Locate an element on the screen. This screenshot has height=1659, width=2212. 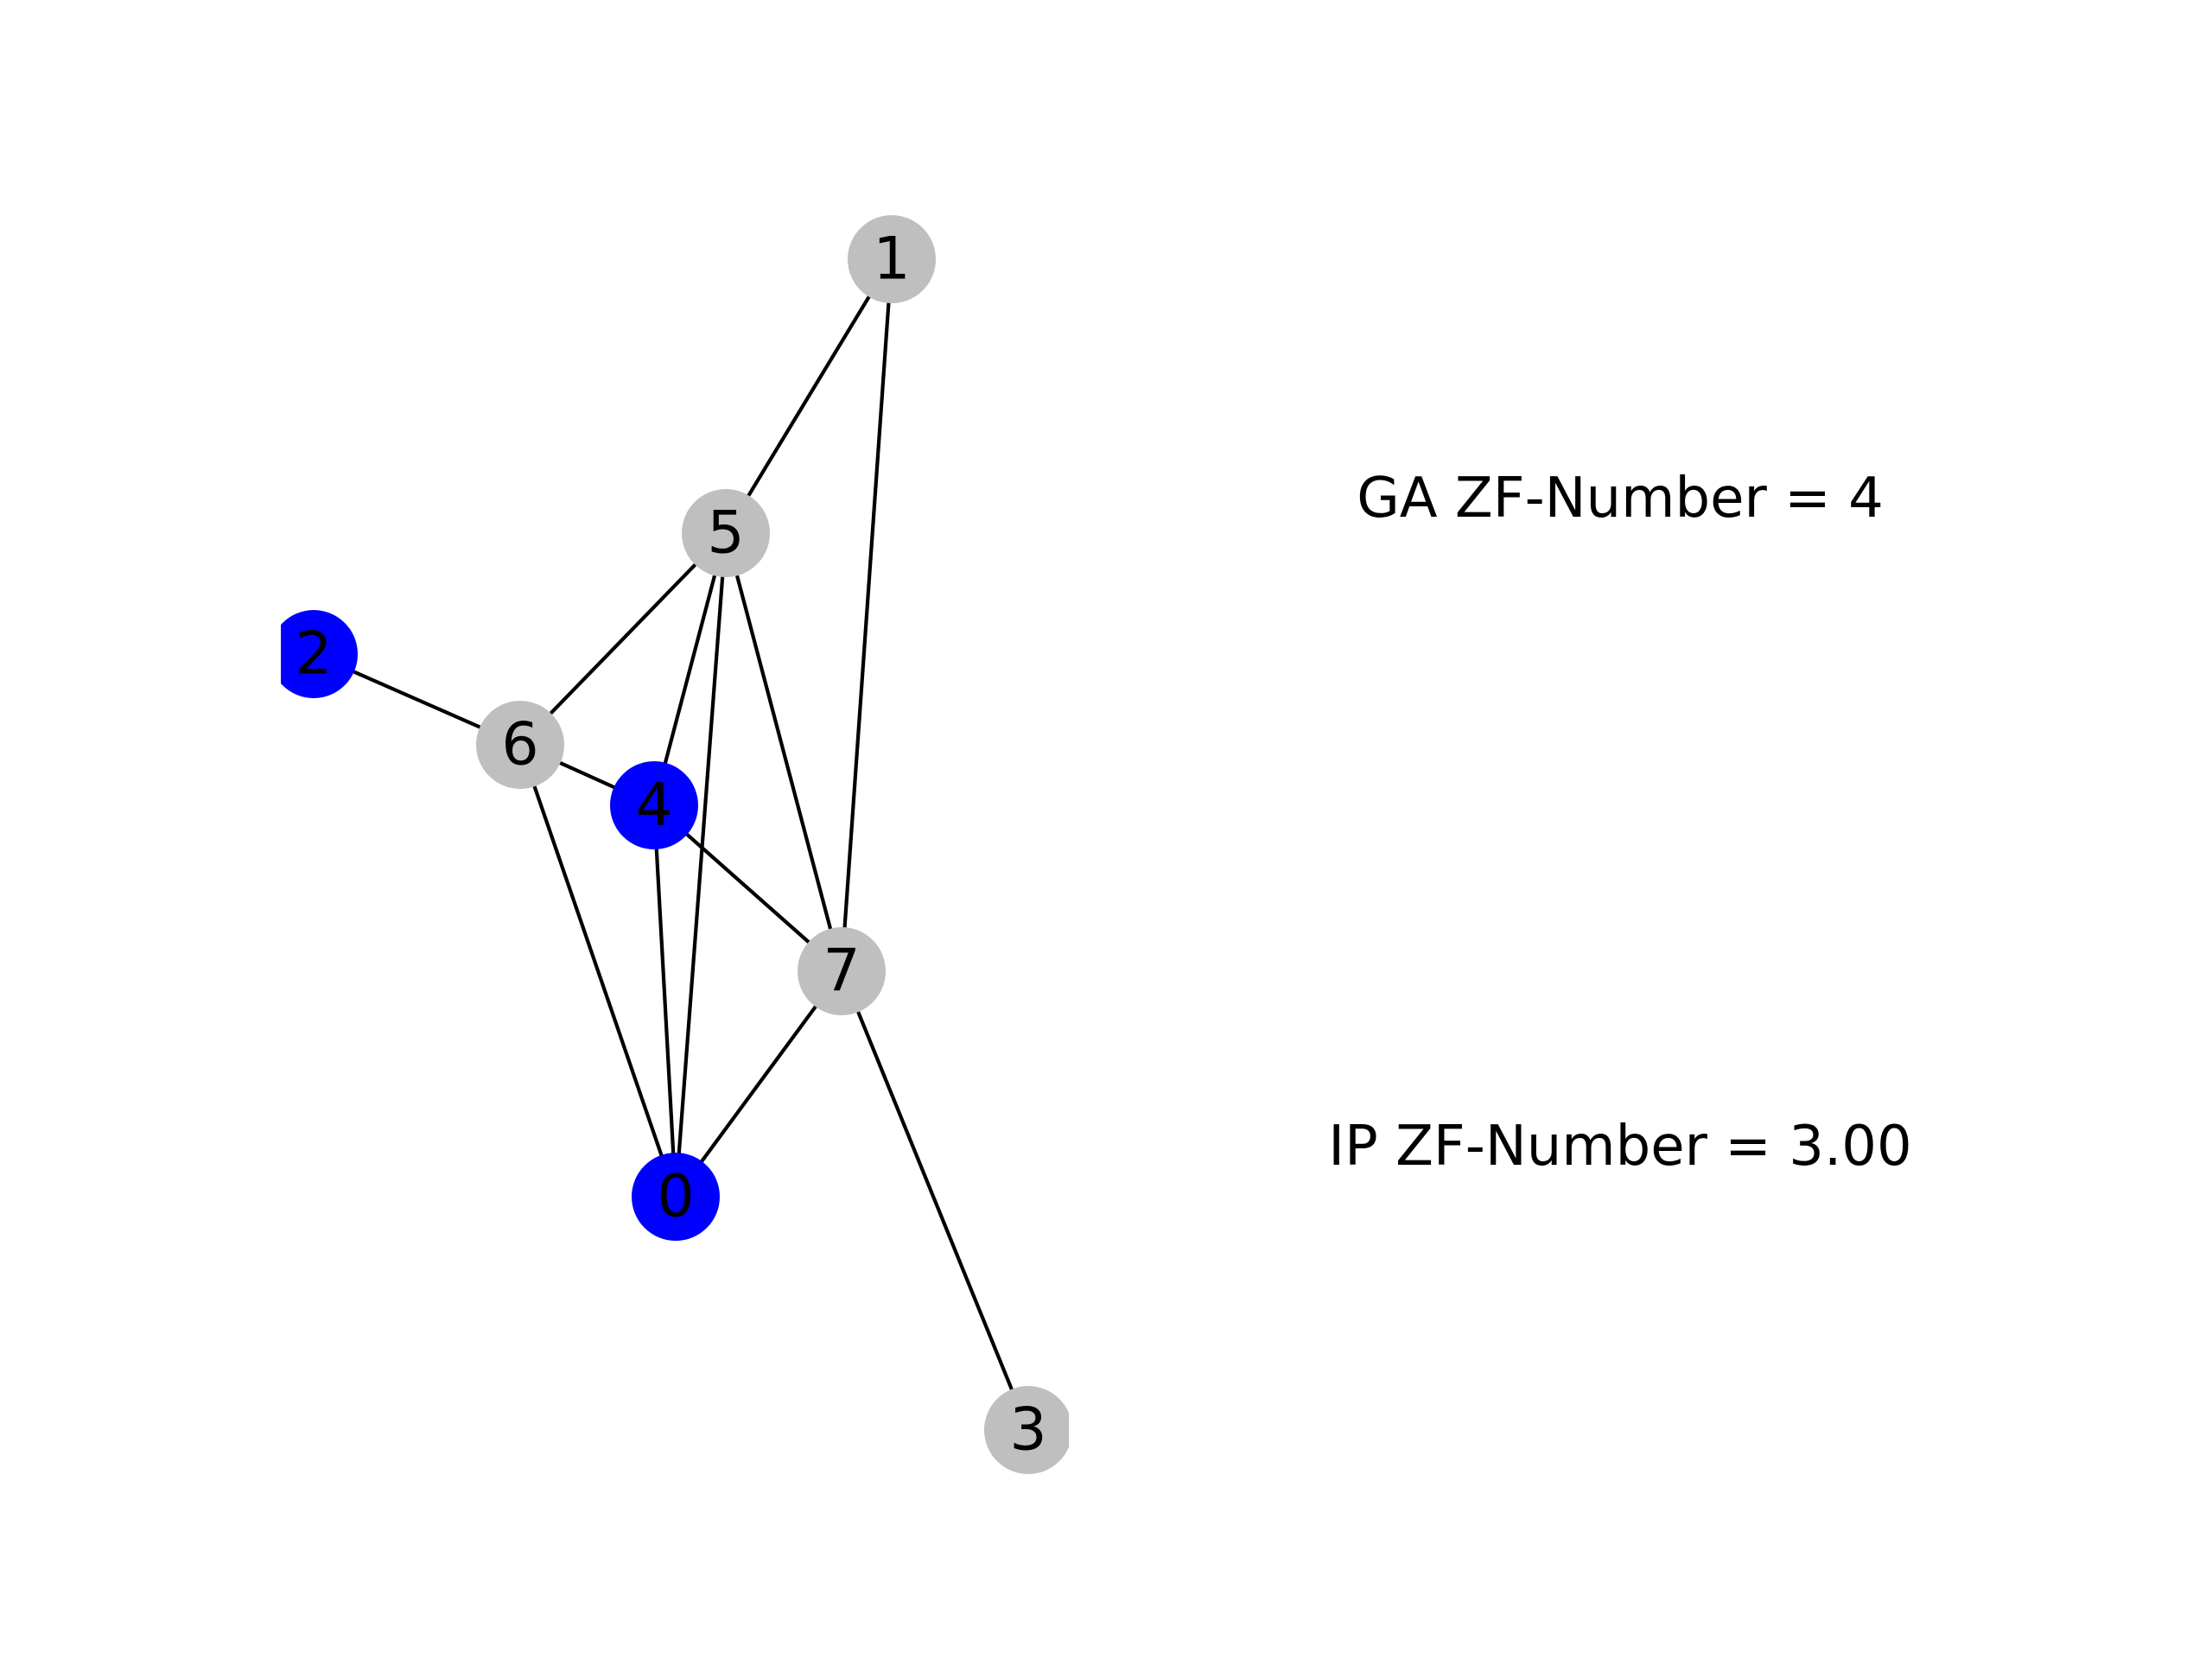
node-4: 4 is located at coordinates (654, 805).